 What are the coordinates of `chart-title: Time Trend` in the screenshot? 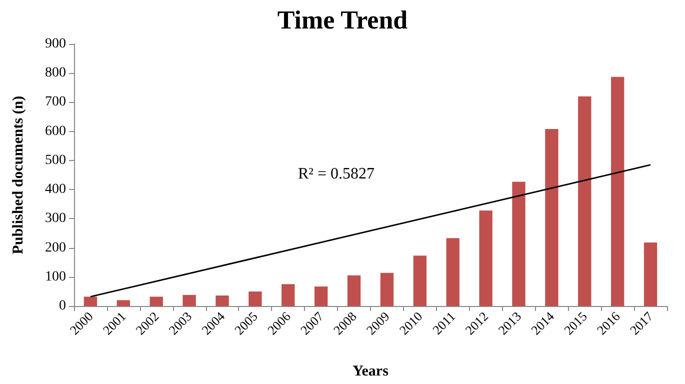 It's located at (342, 20).